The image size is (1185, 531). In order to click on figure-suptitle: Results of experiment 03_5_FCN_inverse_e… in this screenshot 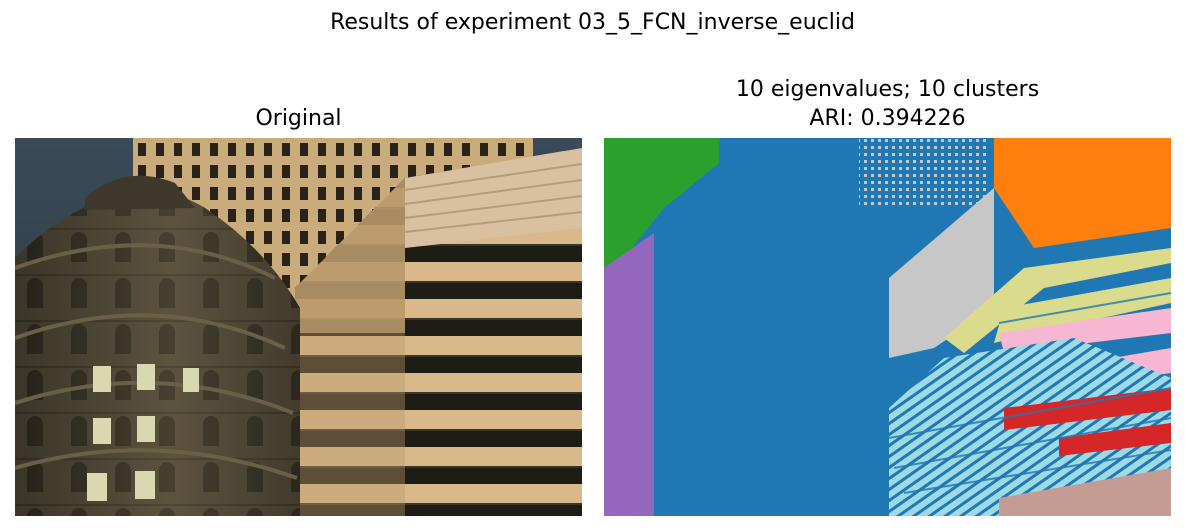, I will do `click(592, 22)`.